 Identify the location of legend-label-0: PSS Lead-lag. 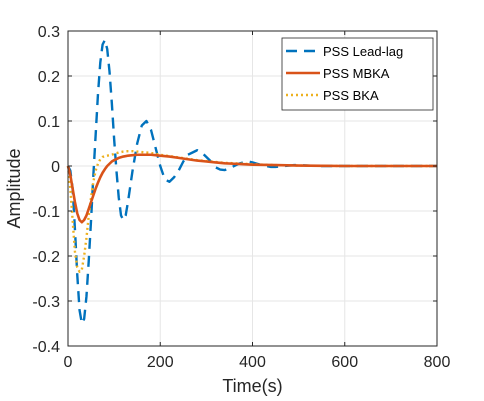
(363, 51).